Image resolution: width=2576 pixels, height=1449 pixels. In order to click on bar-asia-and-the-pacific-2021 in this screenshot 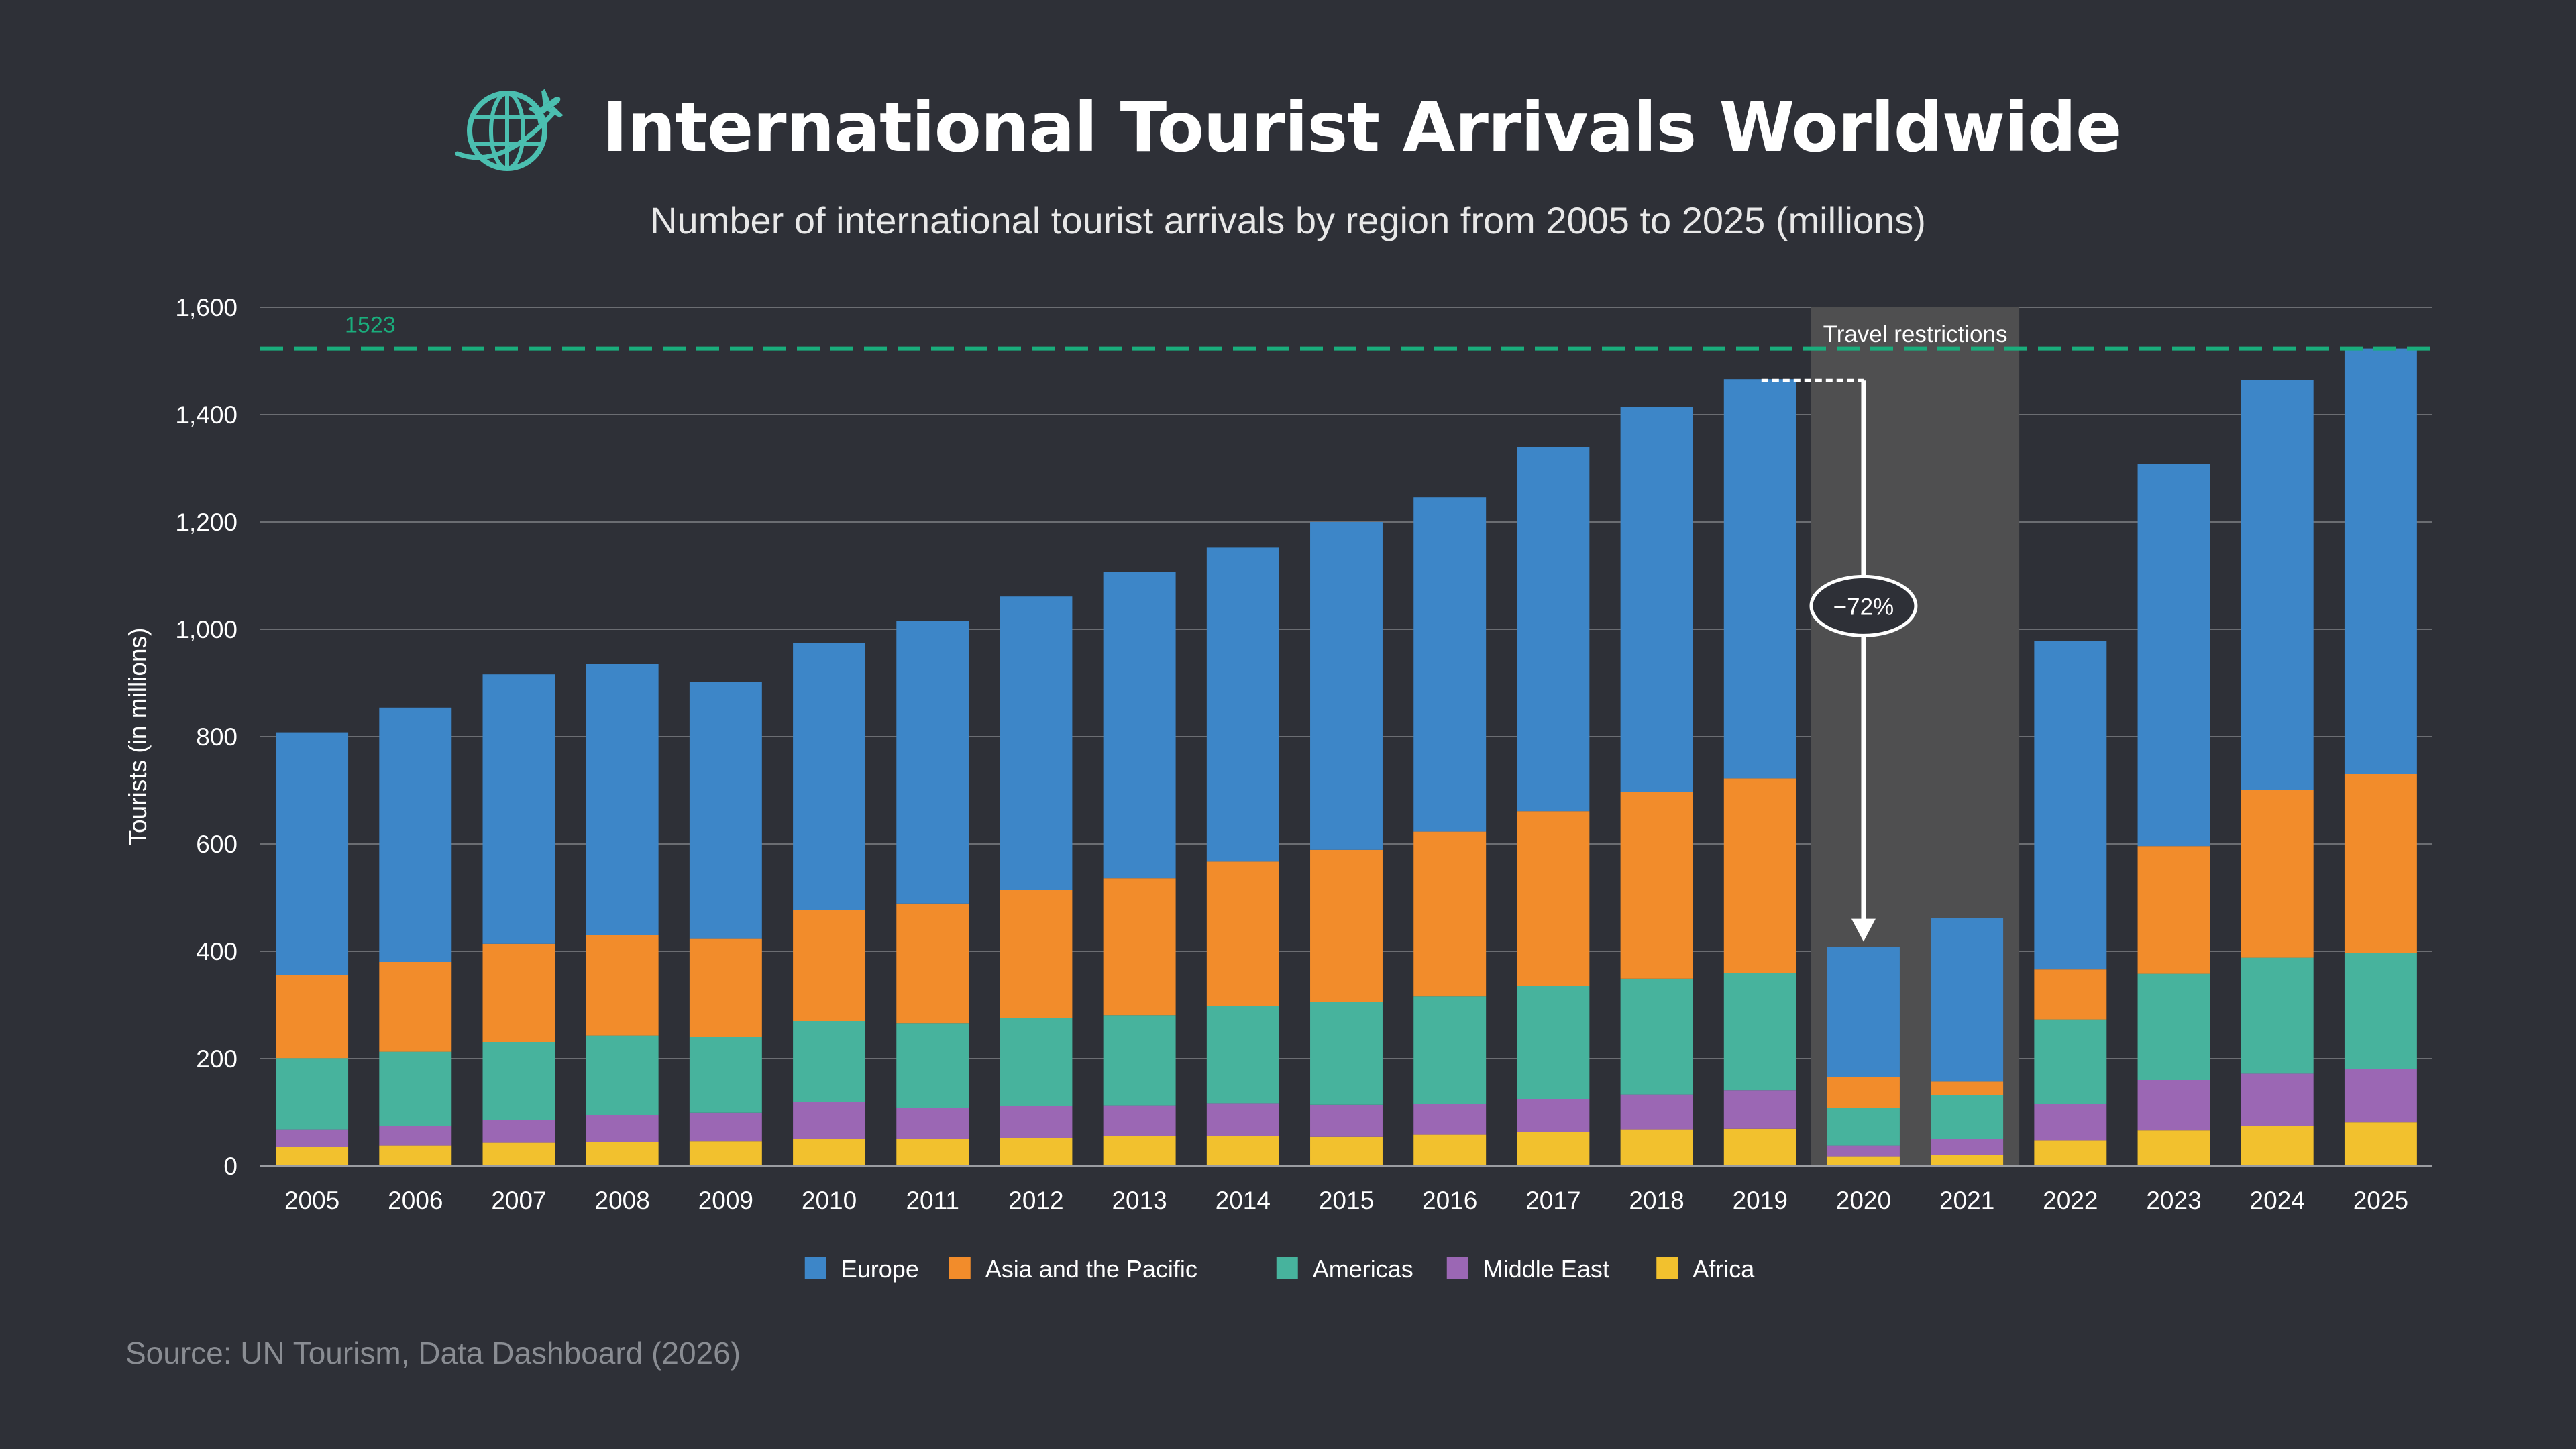, I will do `click(1967, 1088)`.